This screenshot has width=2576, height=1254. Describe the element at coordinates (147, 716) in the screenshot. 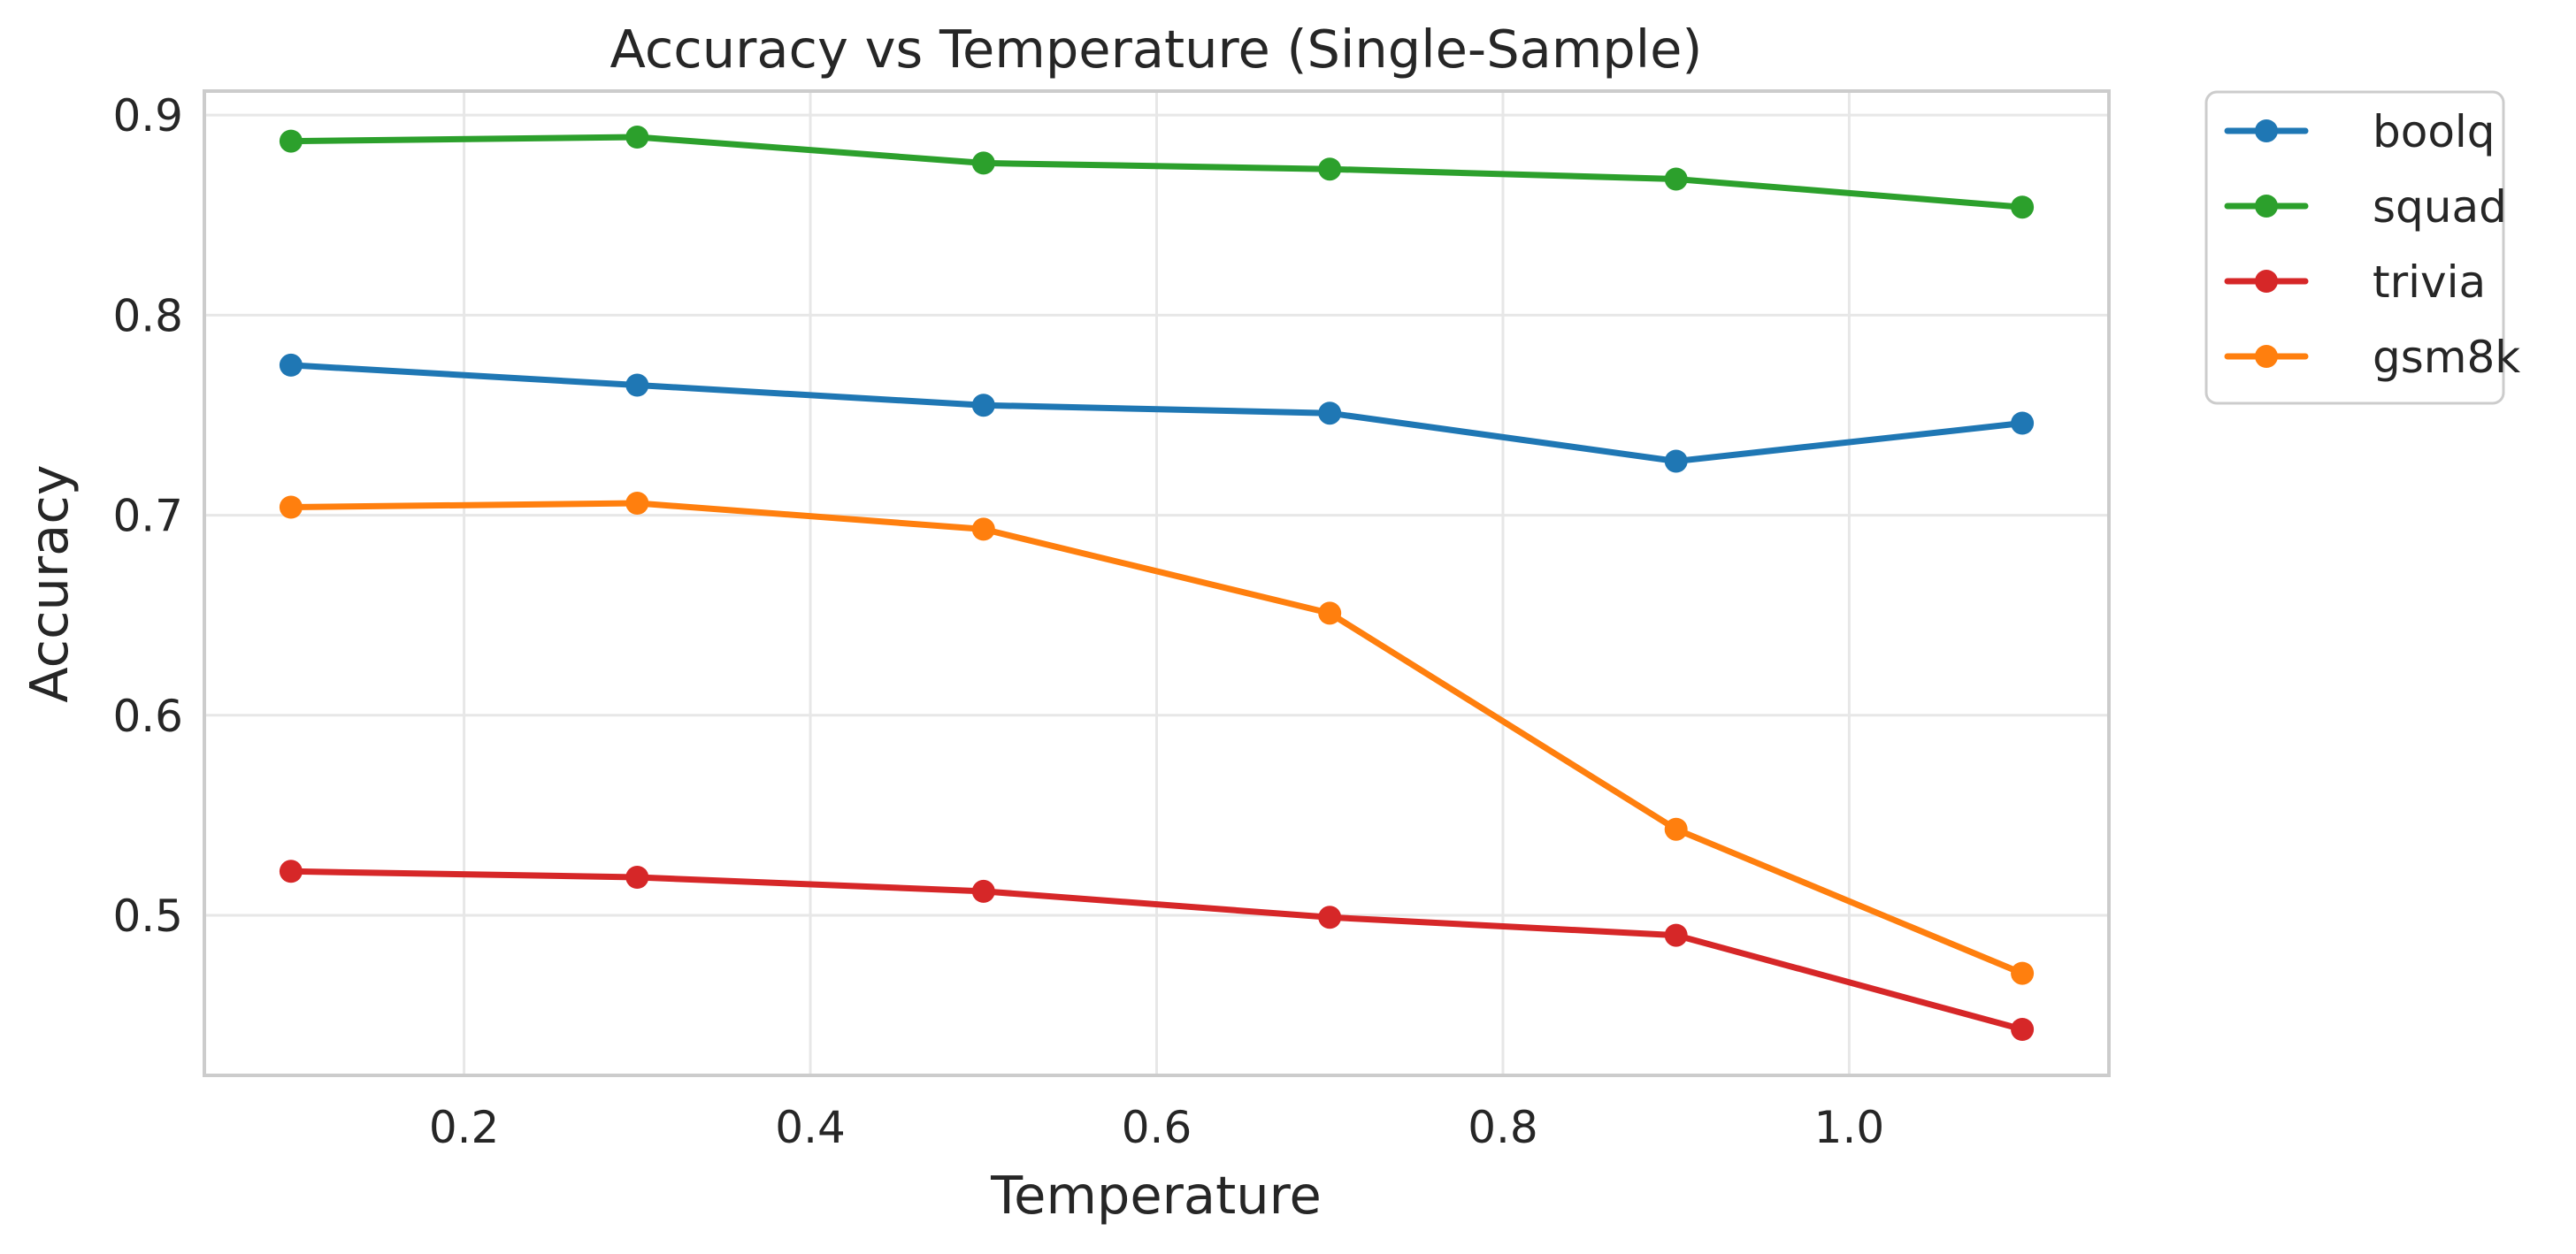

I see `y-tick-label: 0.6` at that location.